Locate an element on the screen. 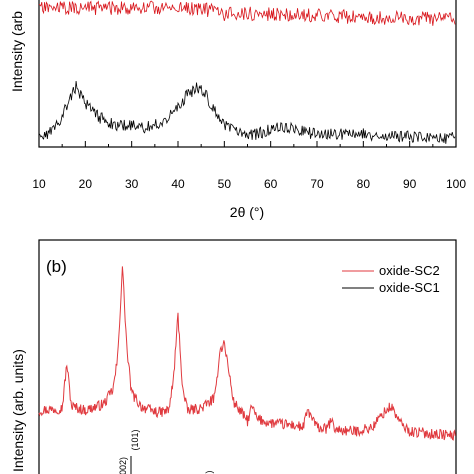 The width and height of the screenshot is (474, 474). panel-b-legend: oxide-SC2 oxide-SC1 is located at coordinates (391, 279).